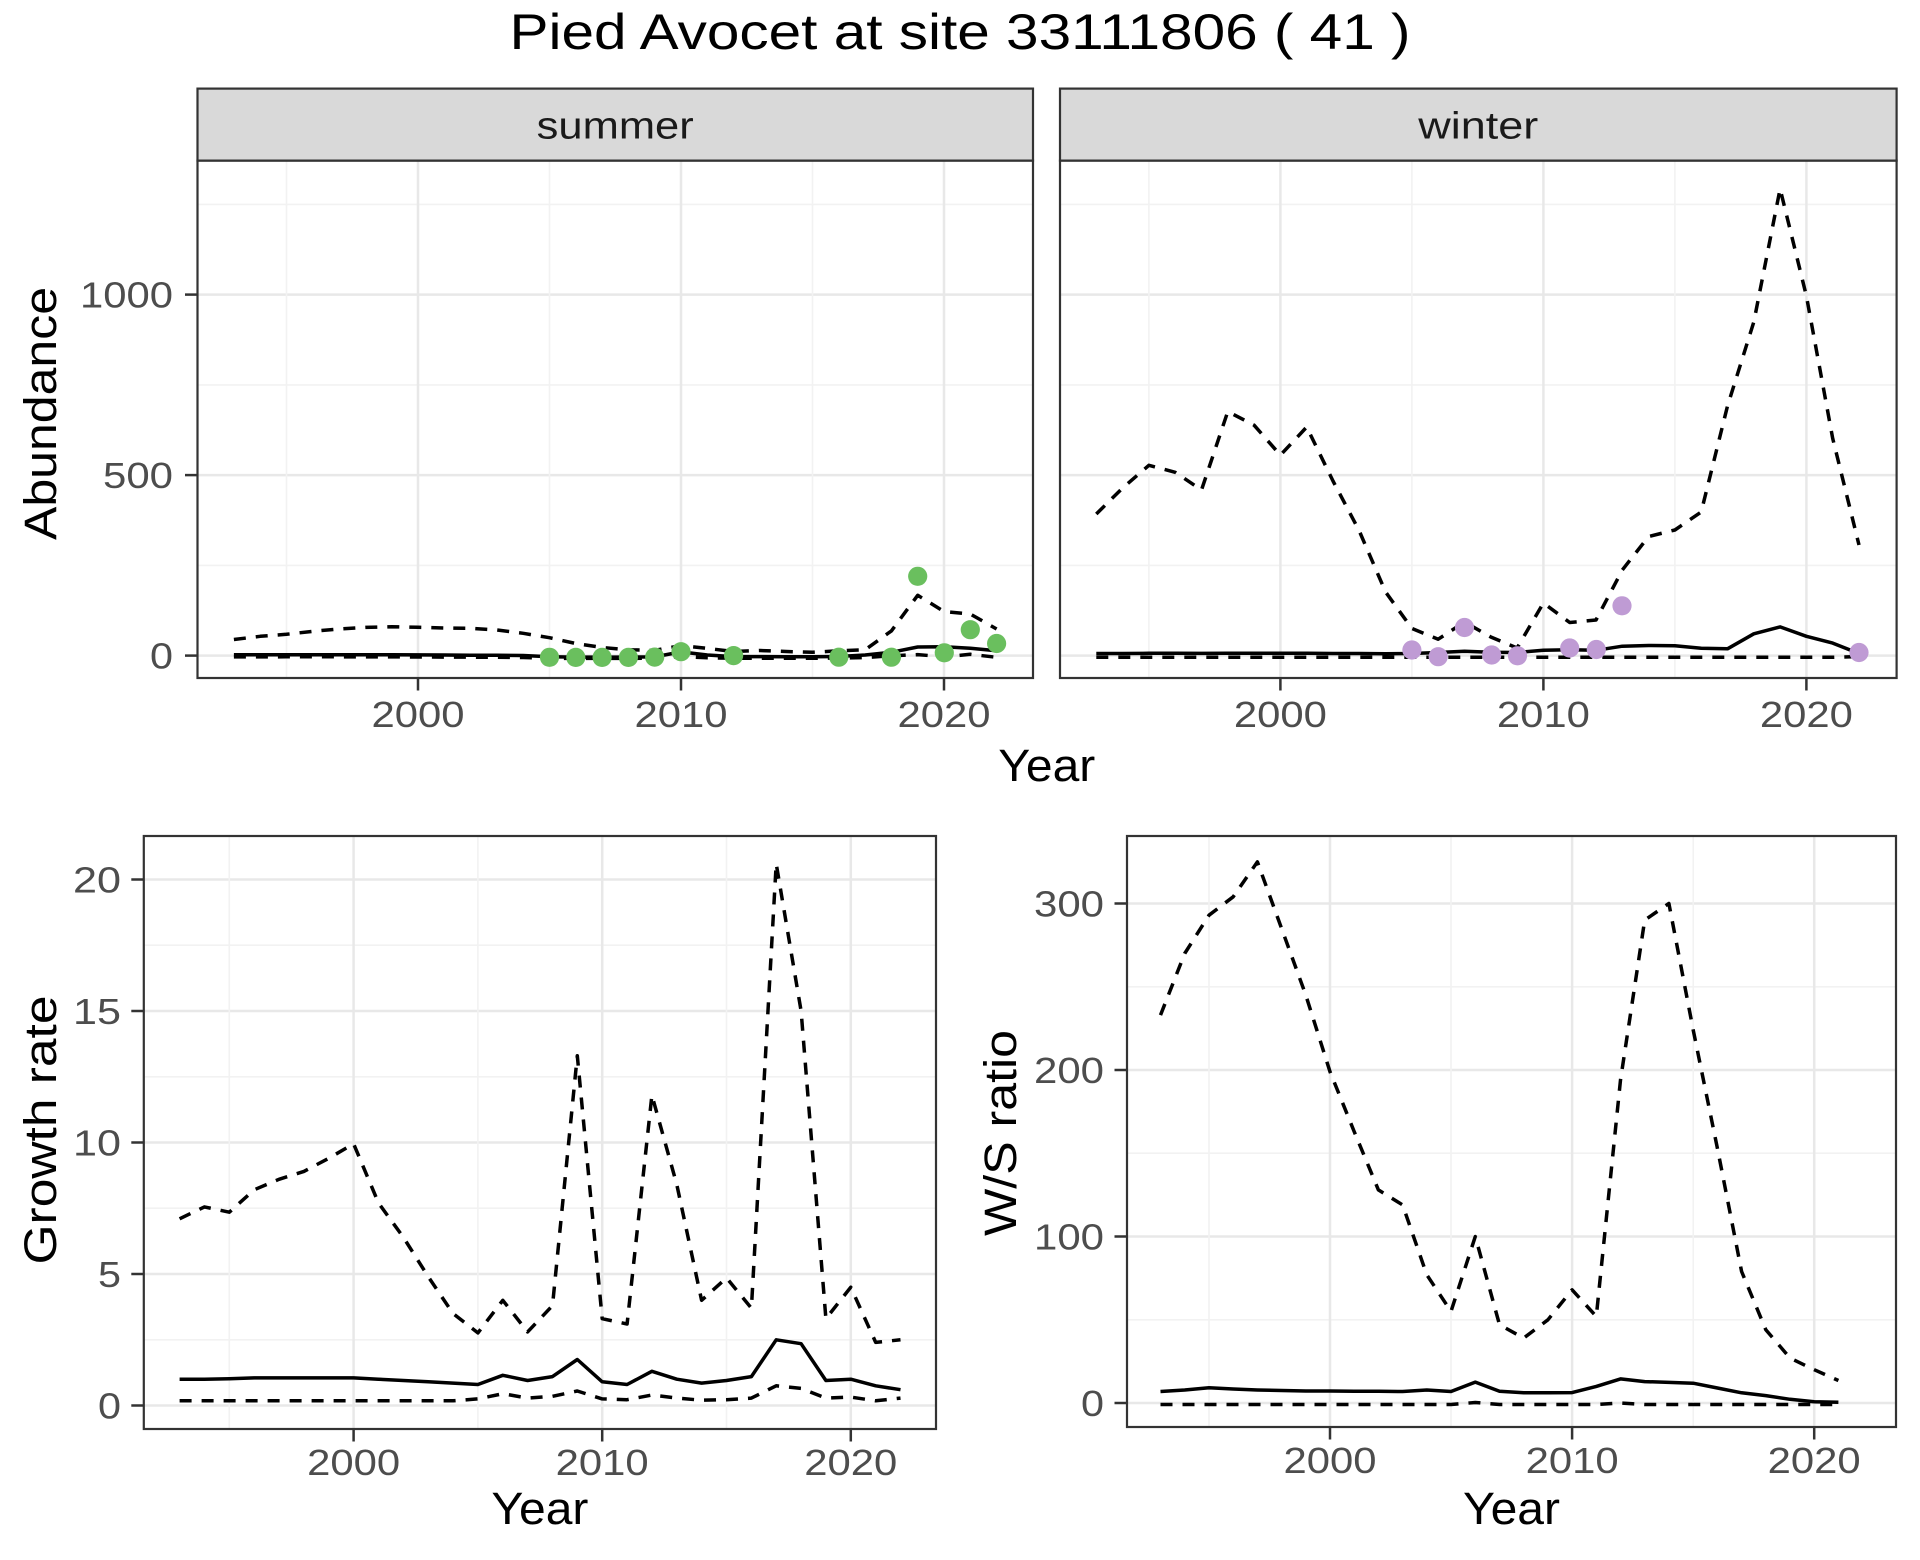  What do you see at coordinates (126, 295) in the screenshot?
I see `svg-text: 1000` at bounding box center [126, 295].